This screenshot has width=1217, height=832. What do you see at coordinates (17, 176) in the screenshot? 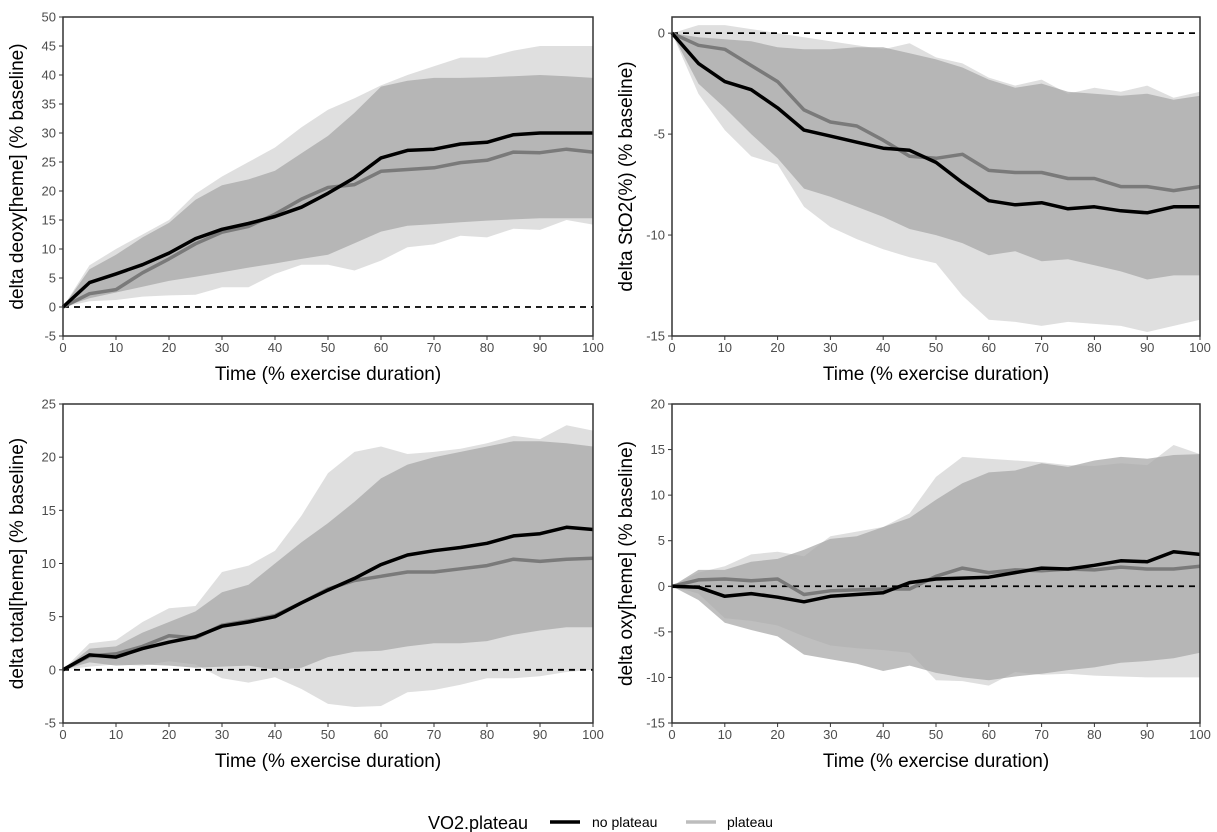
I see `y-axis-title: delta deoxy[heme] (% baseline)` at bounding box center [17, 176].